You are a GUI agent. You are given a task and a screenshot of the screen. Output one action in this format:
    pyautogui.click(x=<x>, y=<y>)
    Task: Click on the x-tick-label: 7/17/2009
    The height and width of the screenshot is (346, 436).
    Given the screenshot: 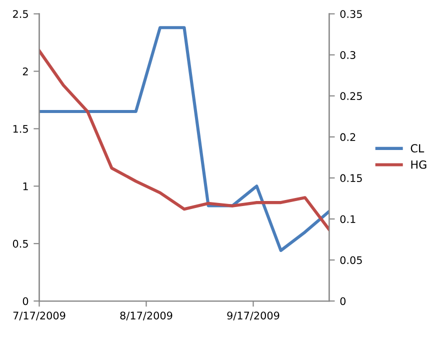 What is the action you would take?
    pyautogui.click(x=39, y=316)
    